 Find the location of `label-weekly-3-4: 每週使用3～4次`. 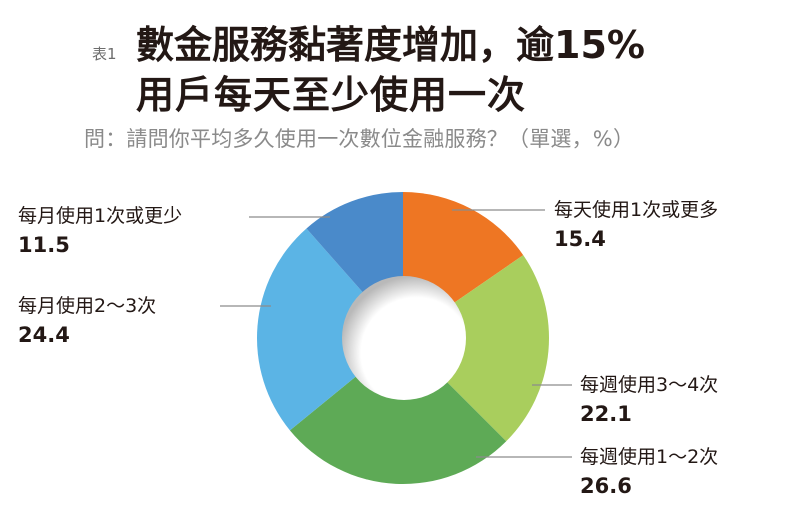

label-weekly-3-4: 每週使用3～4次 is located at coordinates (649, 385).